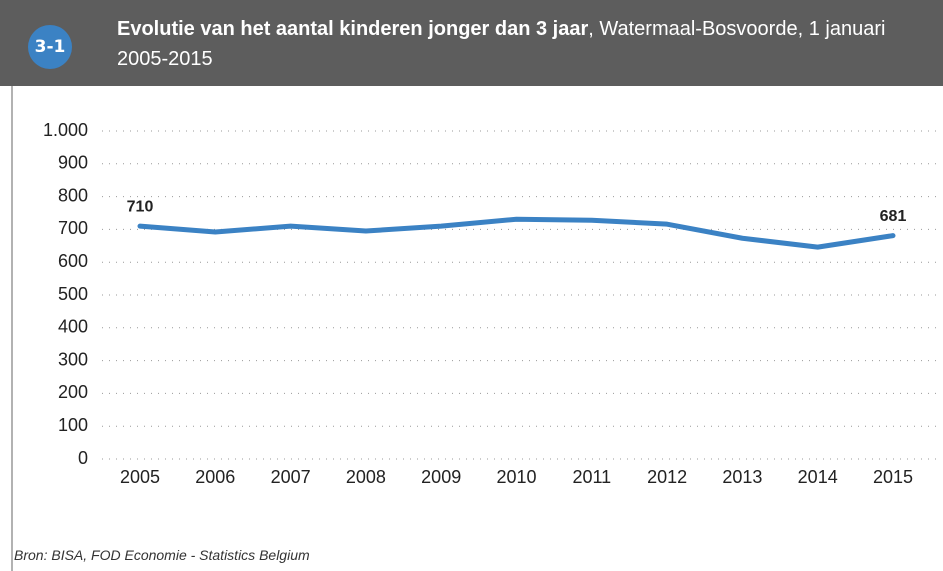 The width and height of the screenshot is (943, 571). Describe the element at coordinates (818, 477) in the screenshot. I see `x-tick-label: 2014` at that location.